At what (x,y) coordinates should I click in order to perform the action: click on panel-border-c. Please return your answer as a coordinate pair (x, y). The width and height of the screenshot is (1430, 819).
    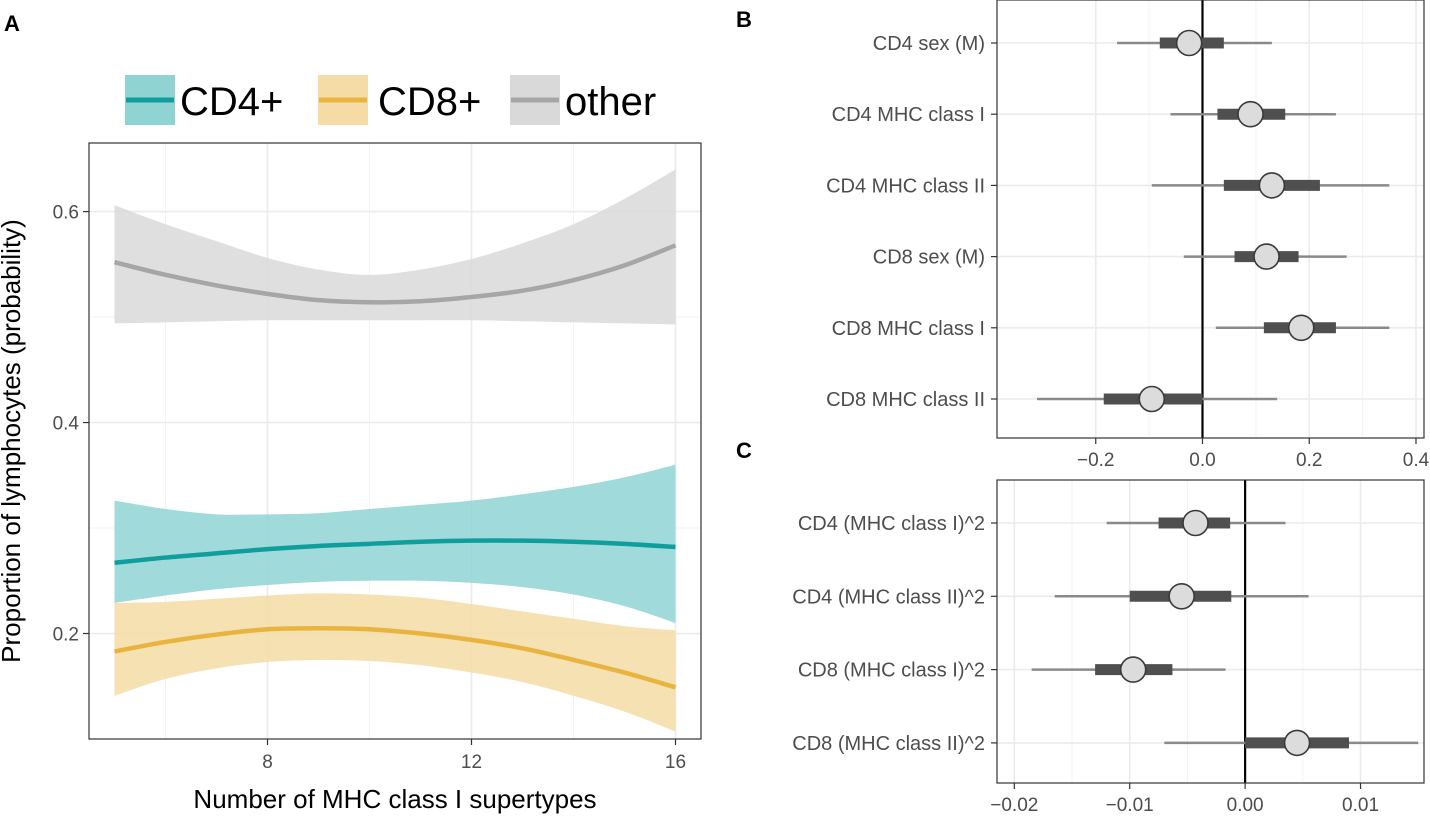
    Looking at the image, I should click on (1210, 631).